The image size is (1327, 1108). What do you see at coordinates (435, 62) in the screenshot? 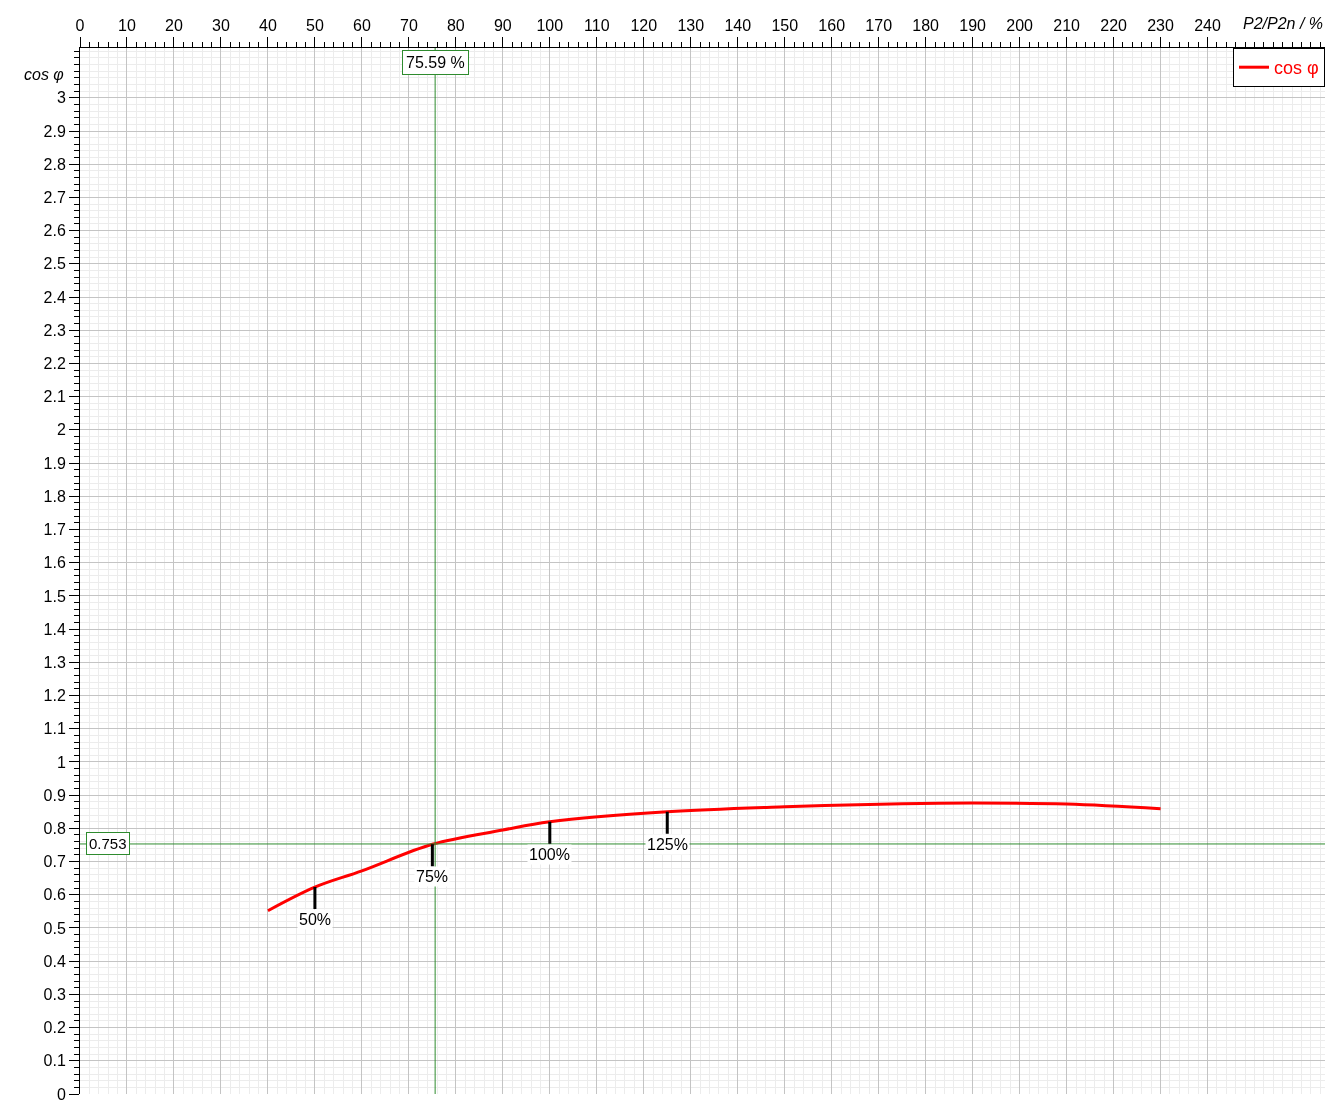
I see `ref-line-label: 75.59 %` at bounding box center [435, 62].